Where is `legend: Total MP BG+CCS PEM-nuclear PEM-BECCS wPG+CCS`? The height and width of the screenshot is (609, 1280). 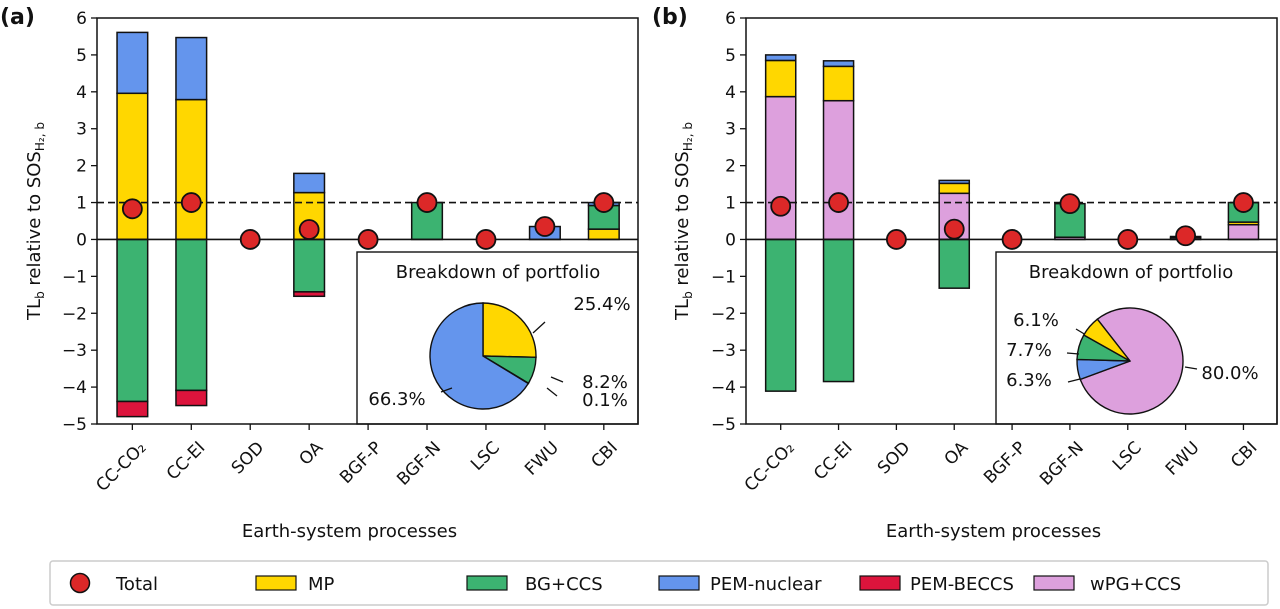
legend: Total MP BG+CCS PEM-nuclear PEM-BECCS wPG+CCS is located at coordinates (659, 583).